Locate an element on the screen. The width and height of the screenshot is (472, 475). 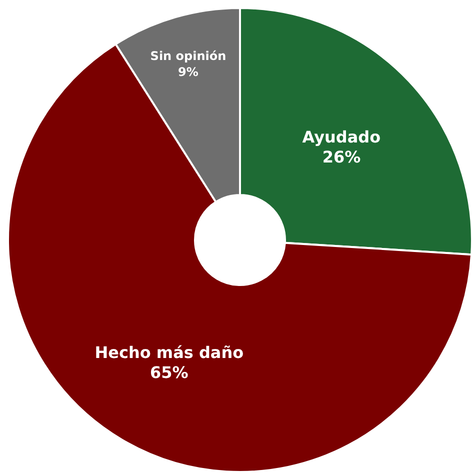
data-label: 9% is located at coordinates (188, 71).